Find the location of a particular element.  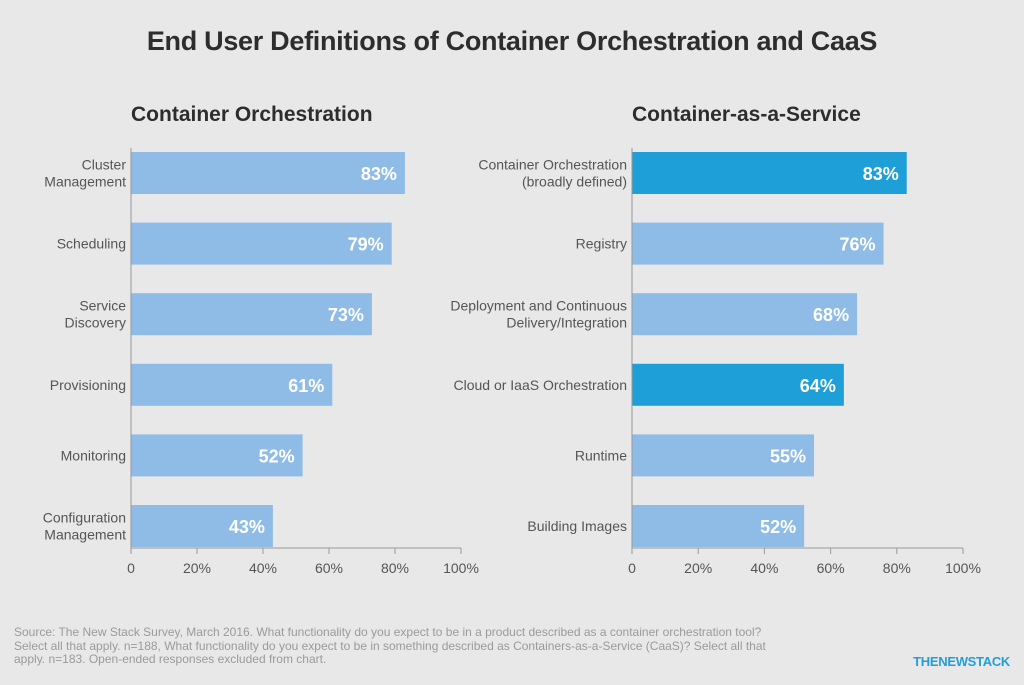

category-label: Monitoring is located at coordinates (93, 455).